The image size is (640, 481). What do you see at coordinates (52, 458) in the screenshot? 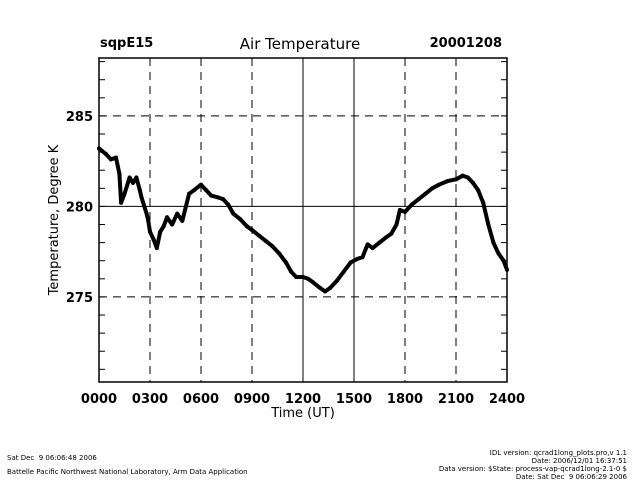
I see `footer-timestamp: Sat Dec 9 06:06:48 2006` at bounding box center [52, 458].